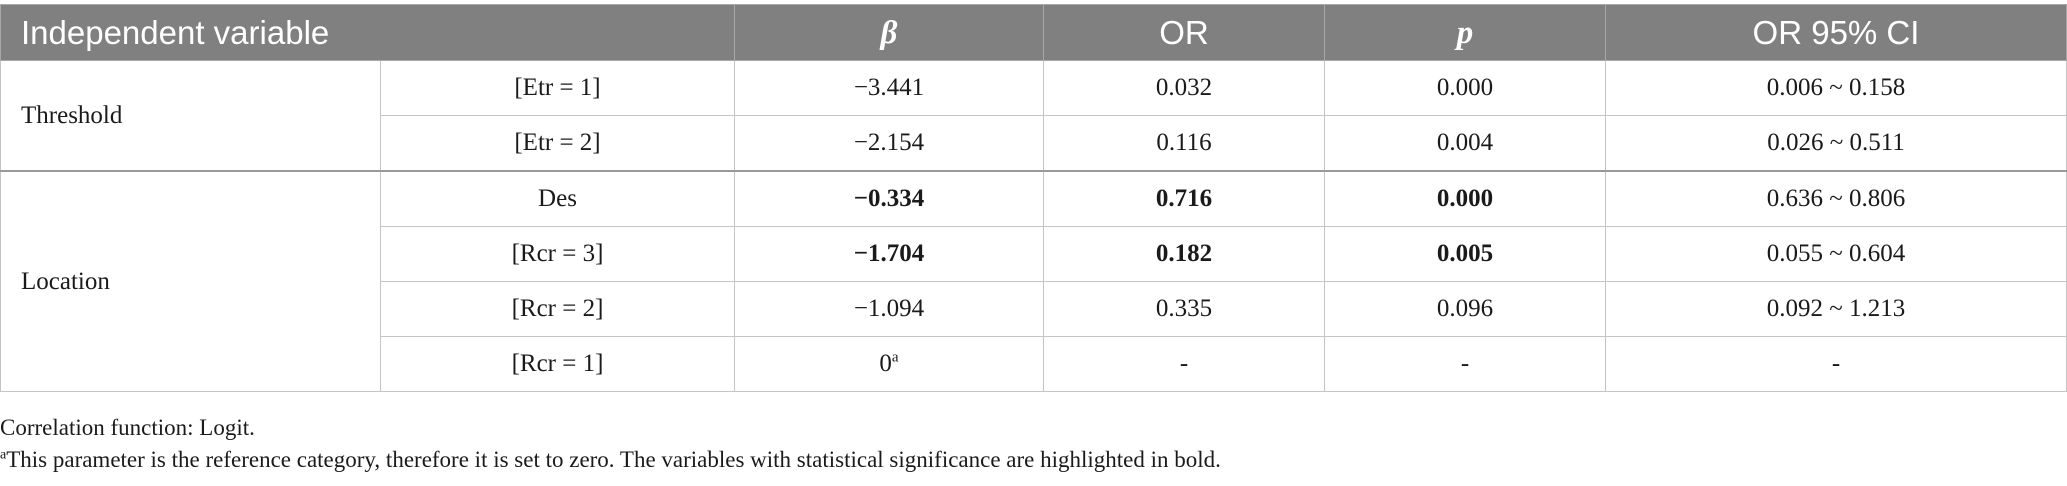 The width and height of the screenshot is (2067, 486). I want to click on cell-or: 0.335, so click(1184, 309).